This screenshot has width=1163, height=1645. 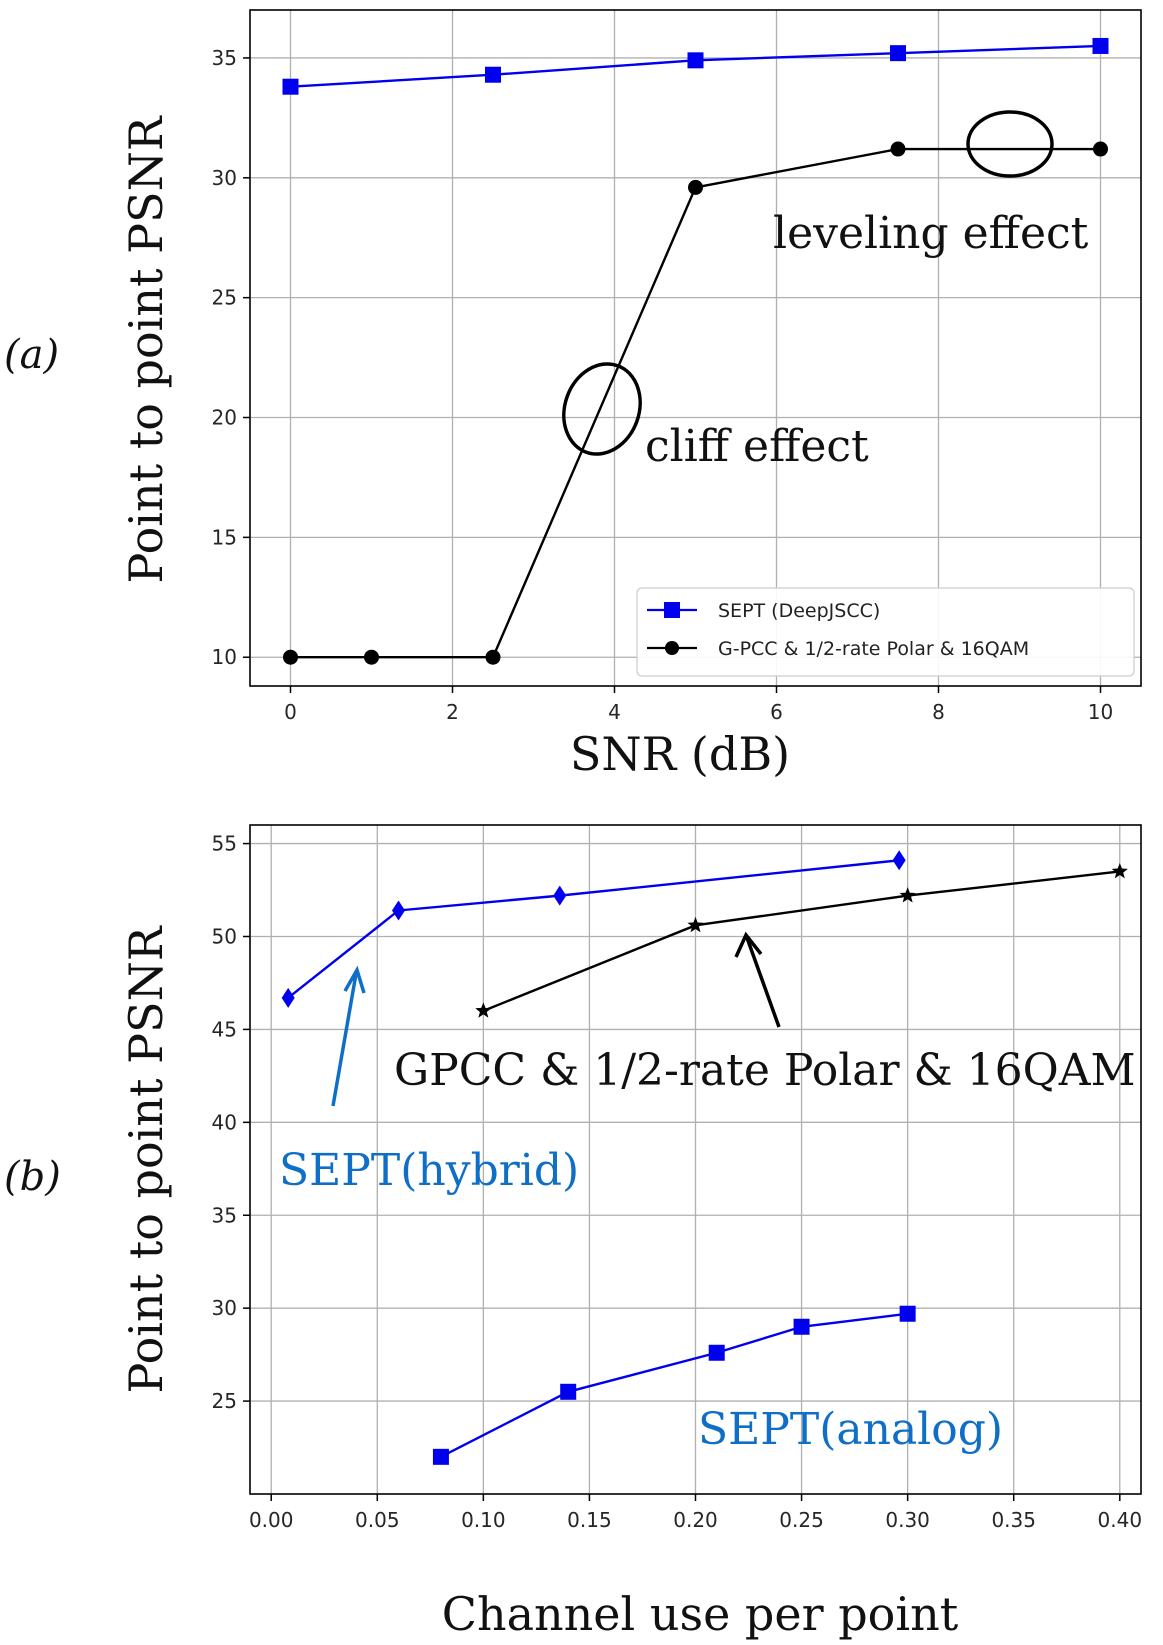 I want to click on x-tick-label: 2, so click(x=452, y=712).